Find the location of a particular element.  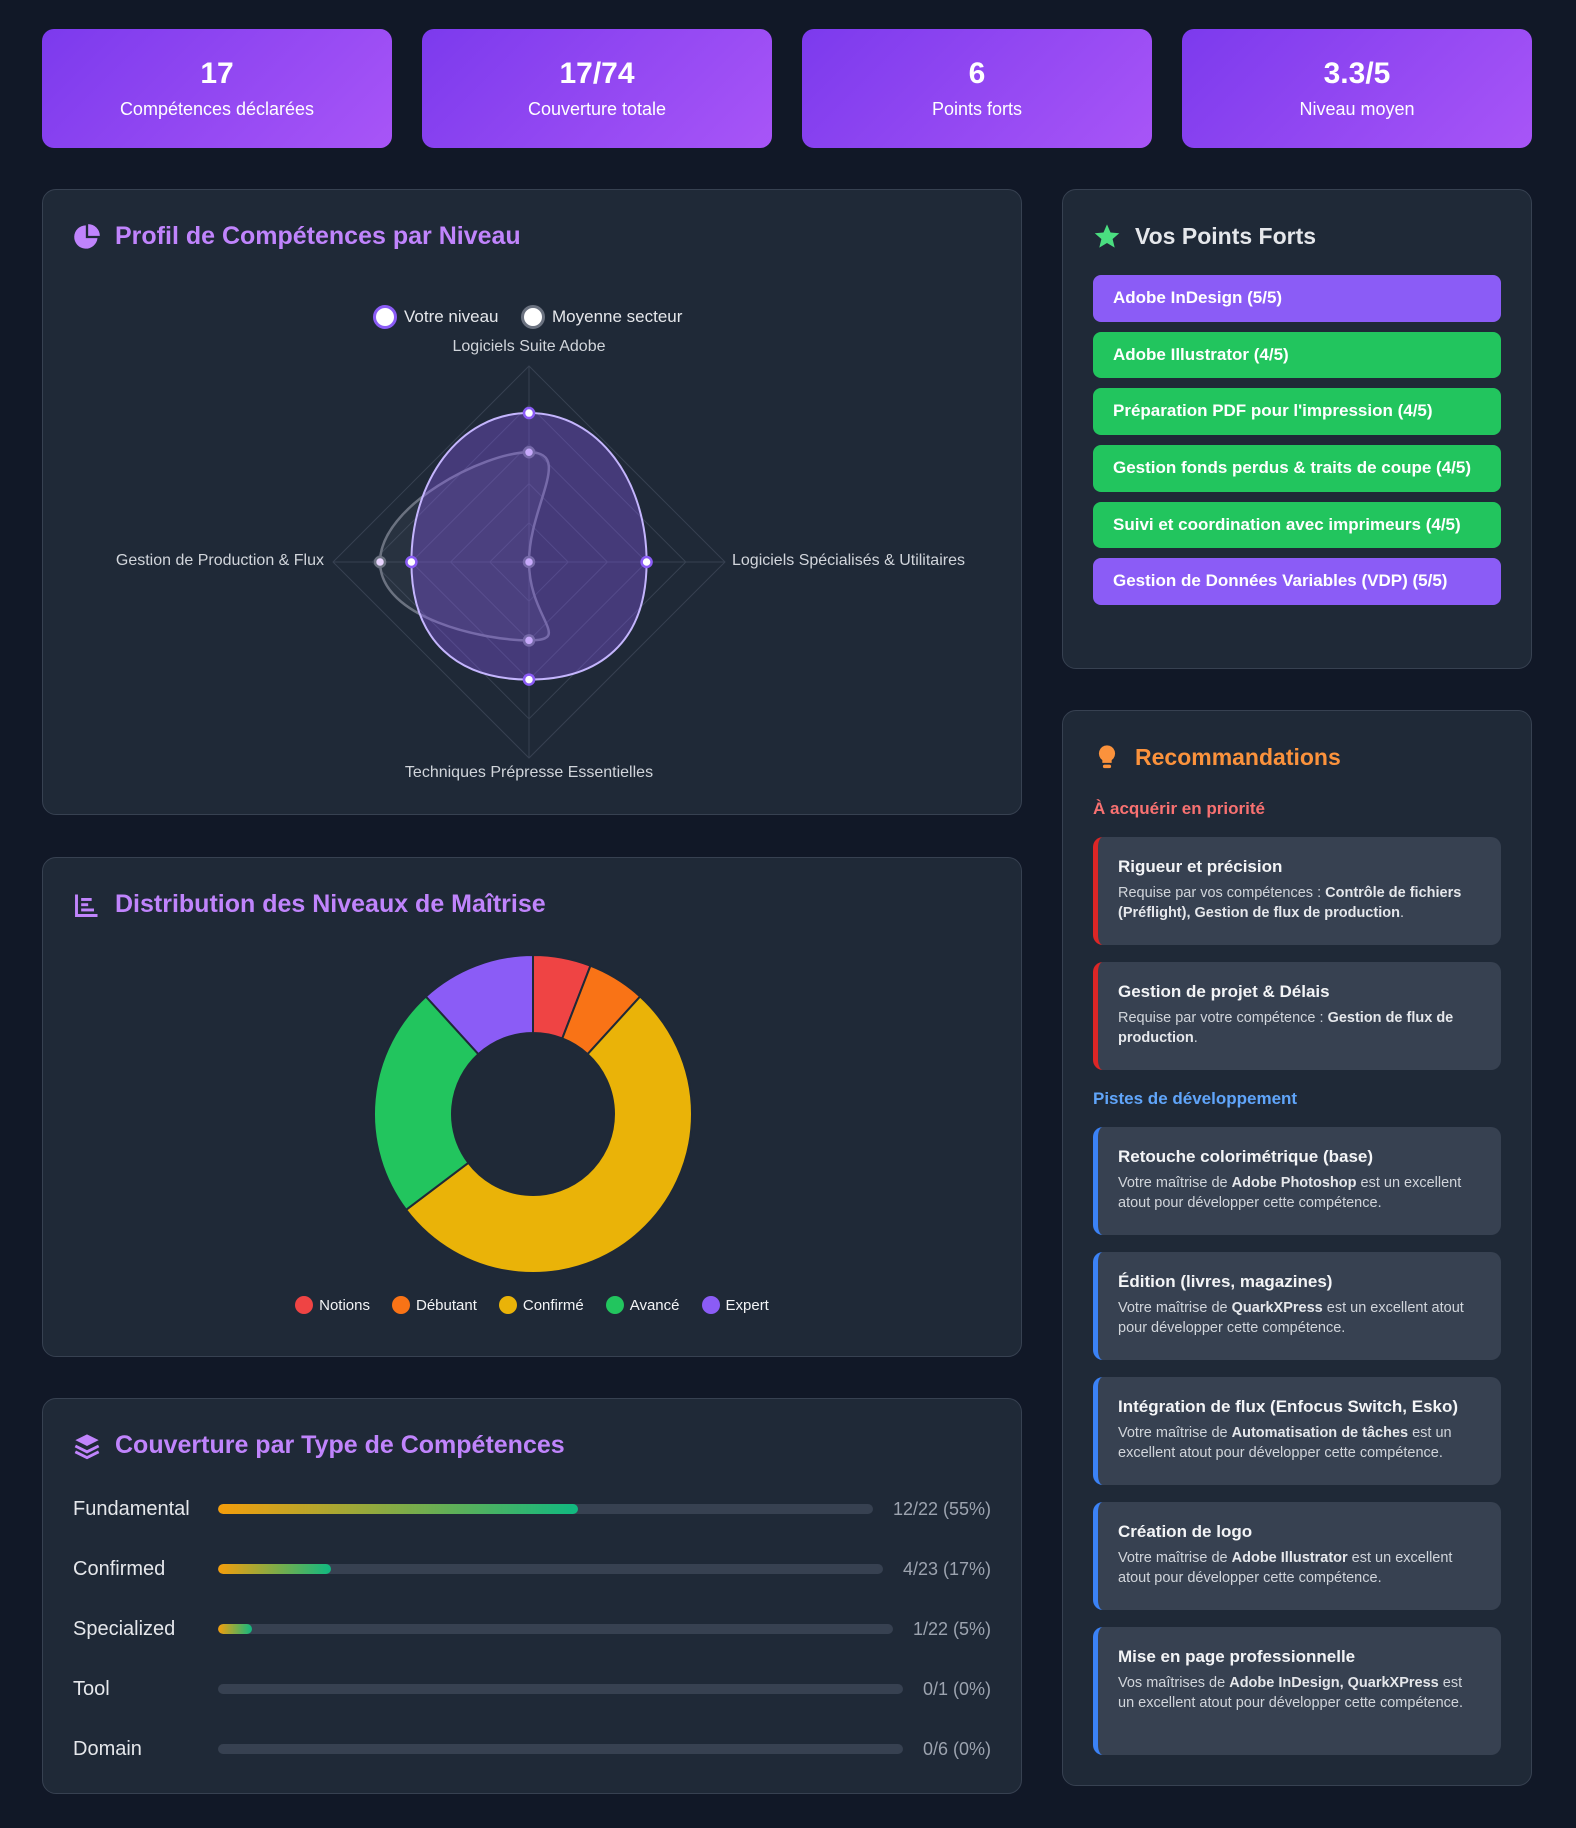

axis-label: Logiciels Spécialisés & Utilitaires is located at coordinates (848, 560).